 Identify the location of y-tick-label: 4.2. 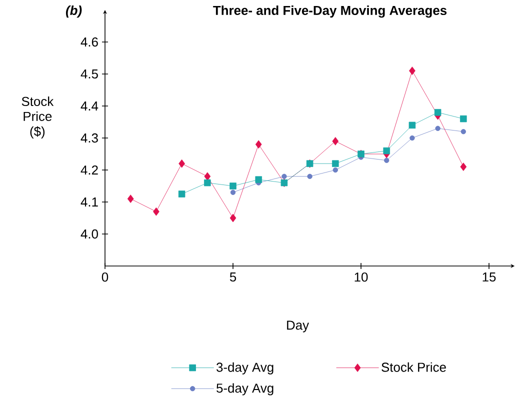
(89, 170).